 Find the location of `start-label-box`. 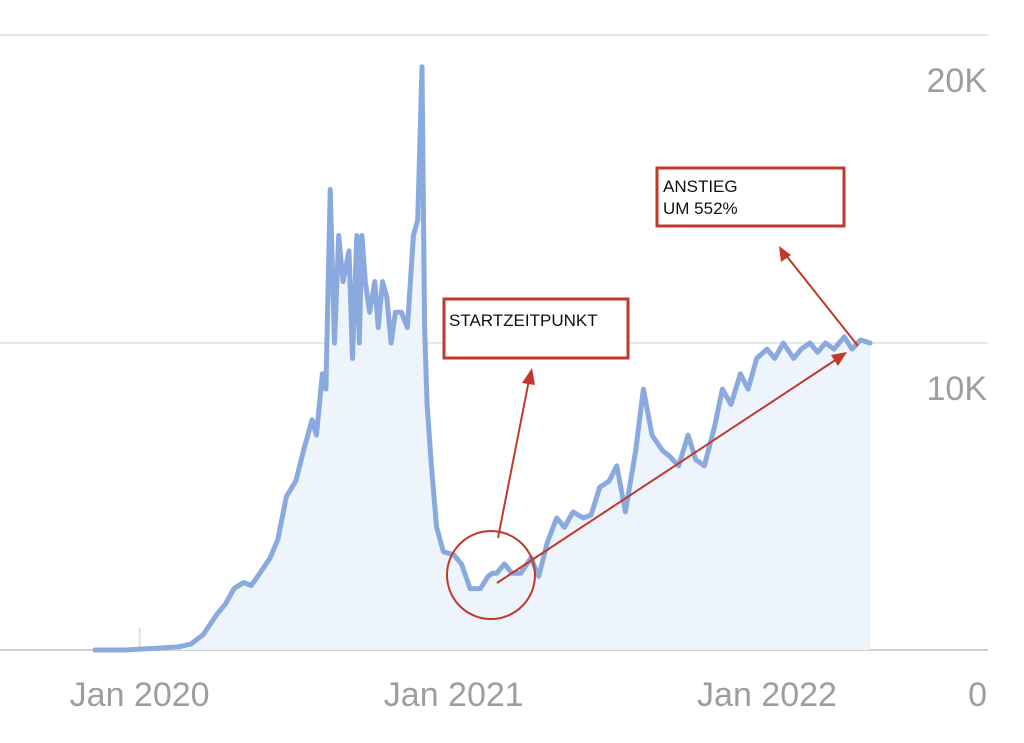

start-label-box is located at coordinates (536, 328).